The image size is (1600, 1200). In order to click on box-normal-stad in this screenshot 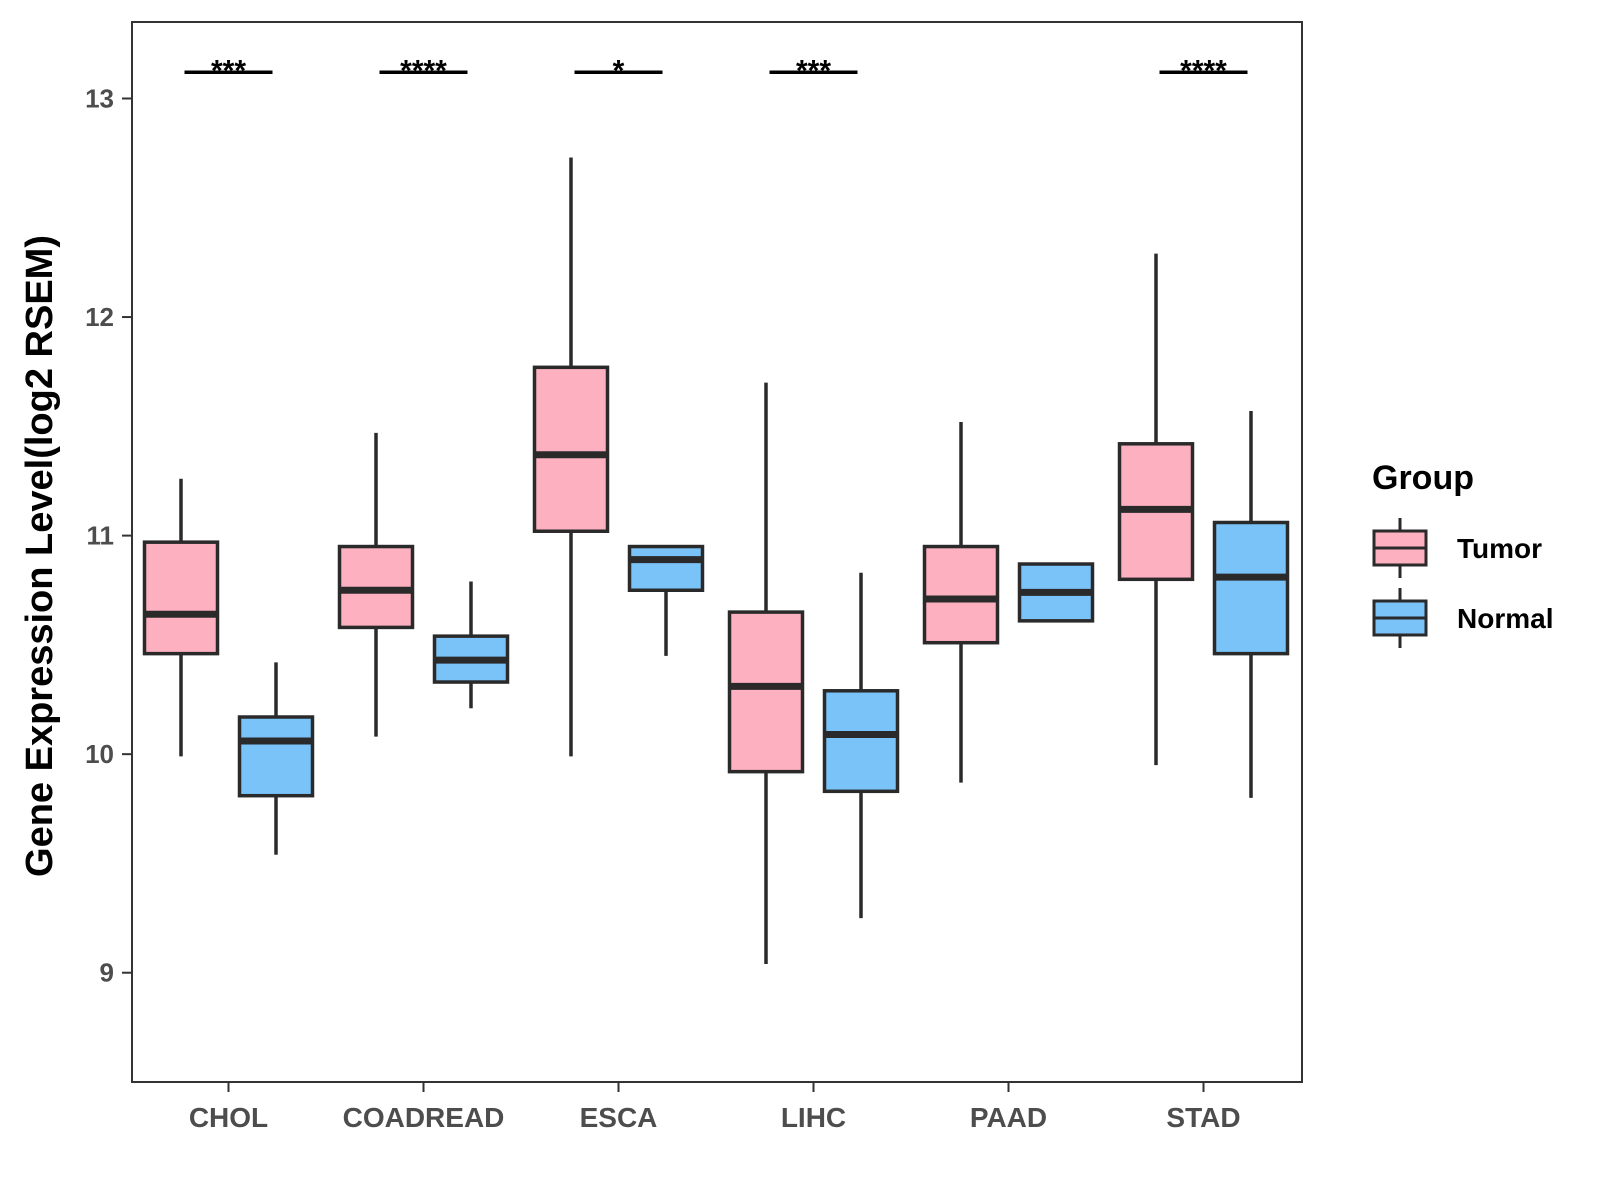, I will do `click(1251, 604)`.